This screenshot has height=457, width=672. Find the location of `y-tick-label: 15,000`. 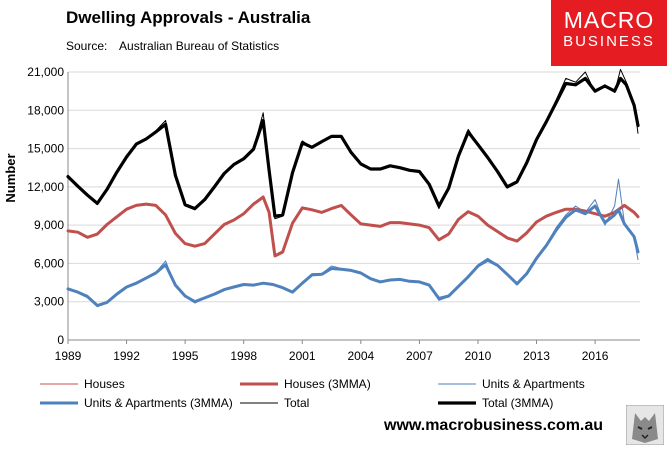

y-tick-label: 15,000 is located at coordinates (45, 149).